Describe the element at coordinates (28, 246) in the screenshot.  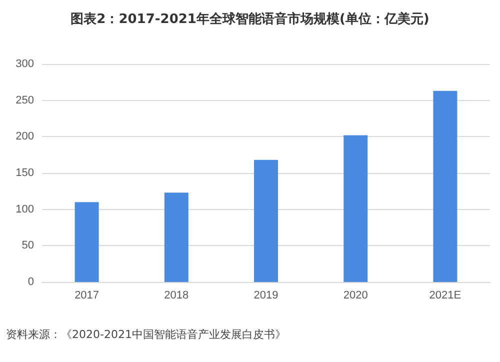
I see `y-tick-label: 50` at that location.